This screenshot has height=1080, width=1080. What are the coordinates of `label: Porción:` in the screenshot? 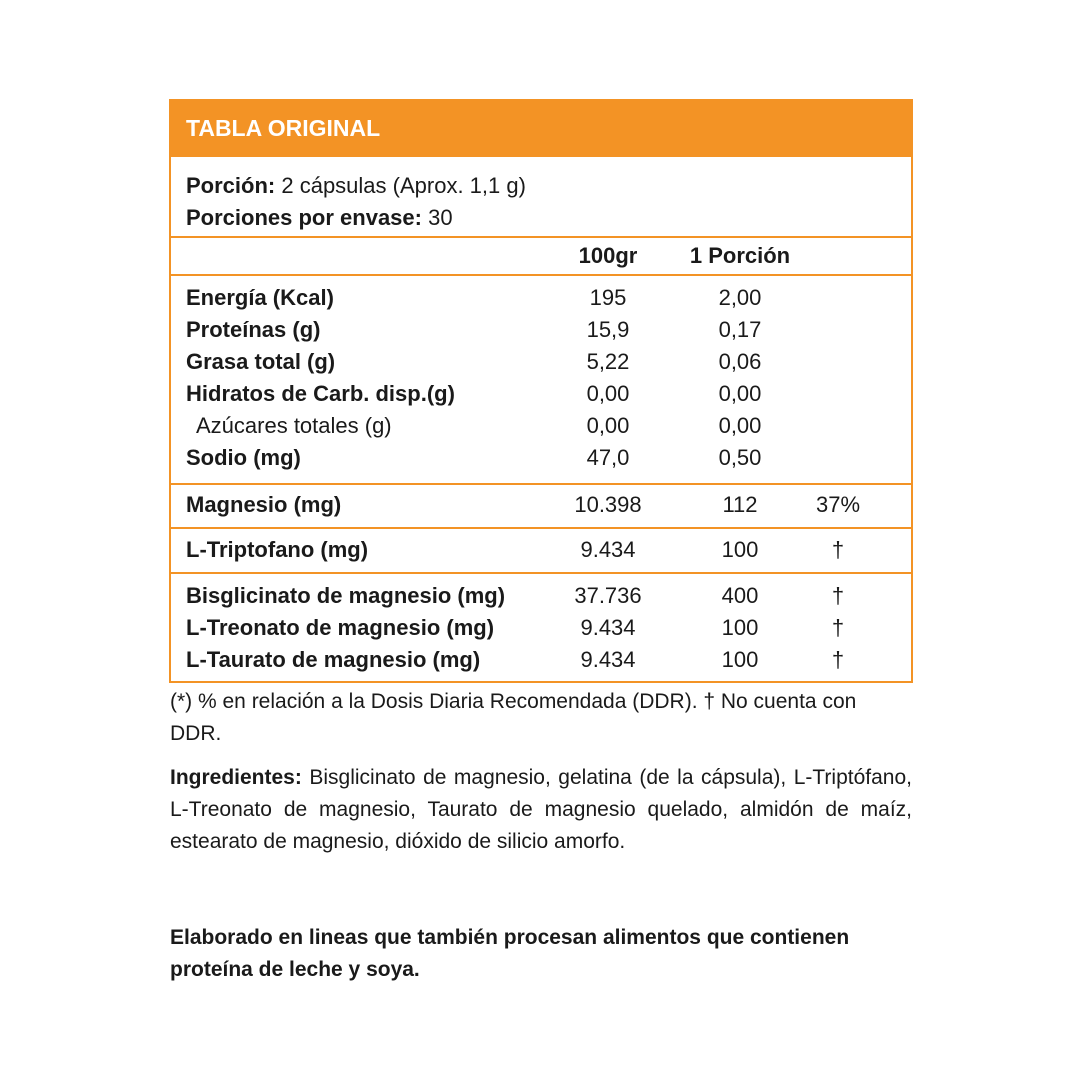 It's located at (231, 185).